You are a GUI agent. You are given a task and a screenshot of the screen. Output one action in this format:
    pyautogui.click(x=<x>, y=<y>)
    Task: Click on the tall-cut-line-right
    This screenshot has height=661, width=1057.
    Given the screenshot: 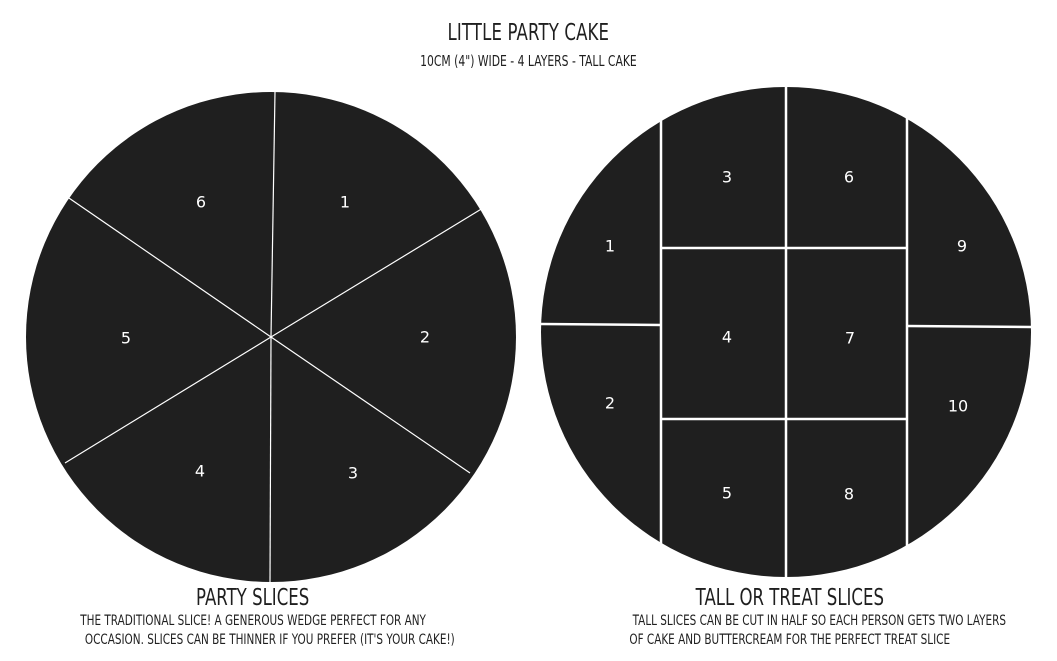 What is the action you would take?
    pyautogui.click(x=969, y=326)
    